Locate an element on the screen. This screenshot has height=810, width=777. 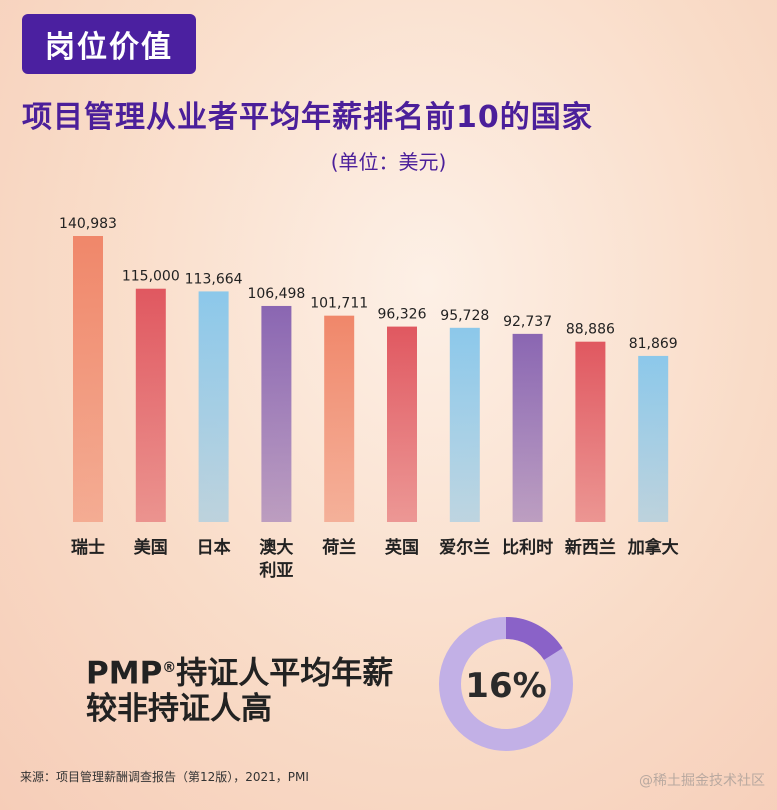
bar-value-label: 115,000 is located at coordinates (151, 277).